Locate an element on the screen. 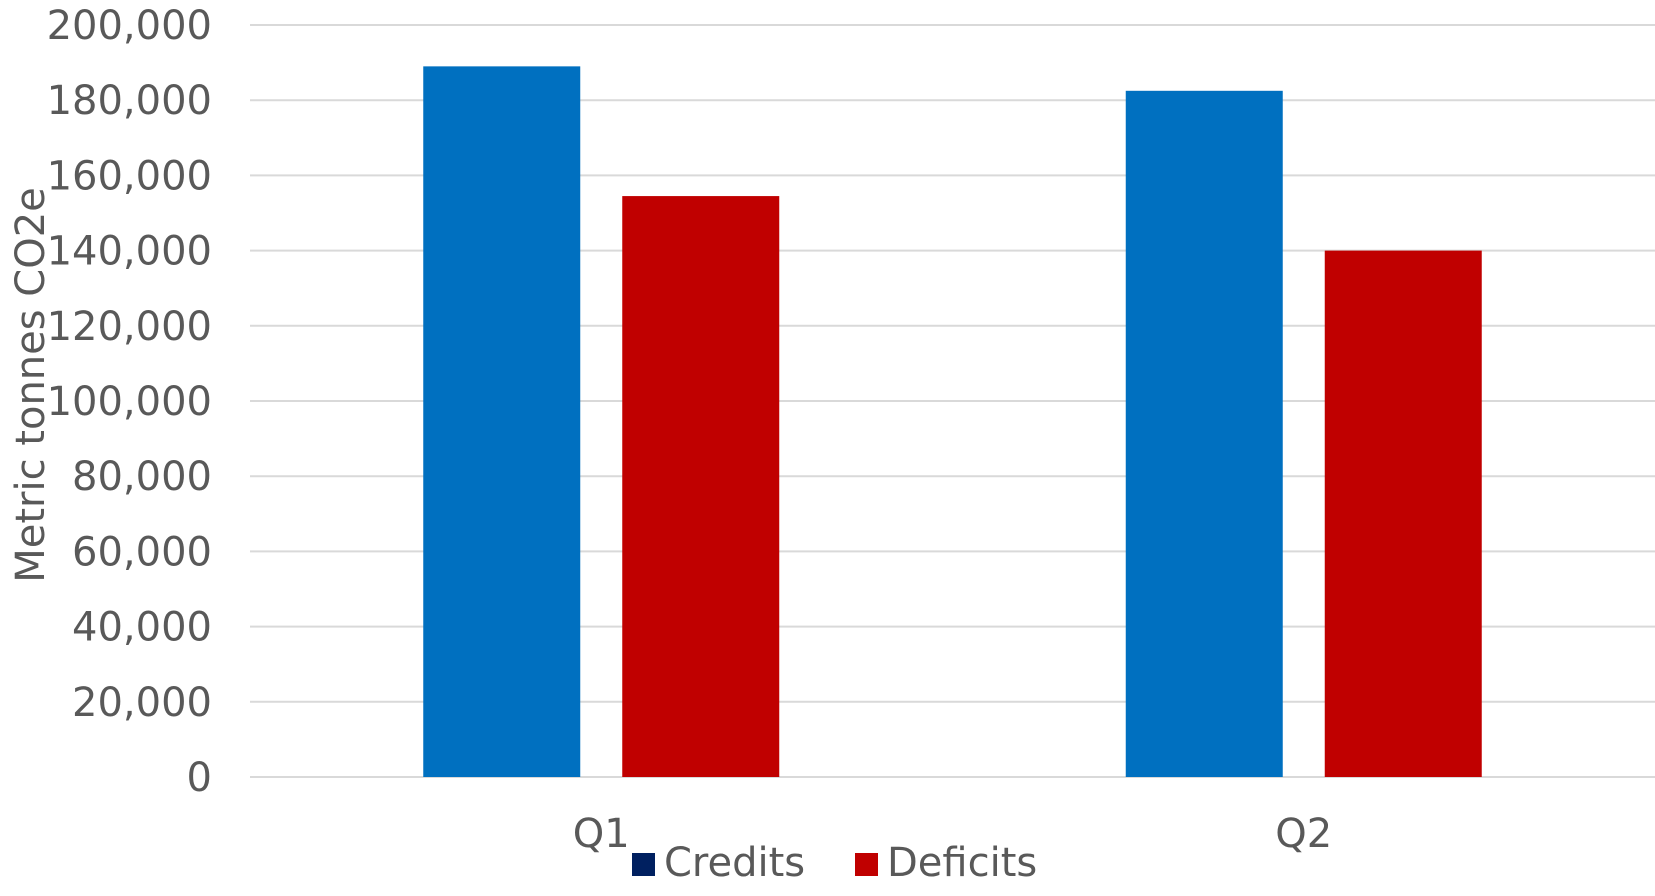  y-tick-label: 180,000 is located at coordinates (129, 101).